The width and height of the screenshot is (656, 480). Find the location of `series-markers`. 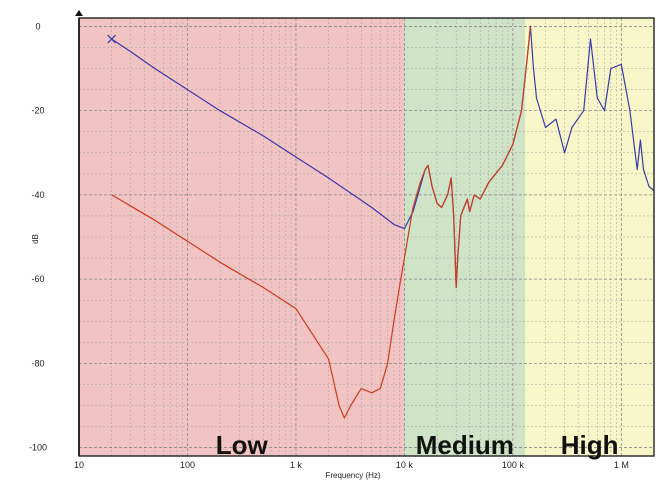

series-markers is located at coordinates (112, 39).